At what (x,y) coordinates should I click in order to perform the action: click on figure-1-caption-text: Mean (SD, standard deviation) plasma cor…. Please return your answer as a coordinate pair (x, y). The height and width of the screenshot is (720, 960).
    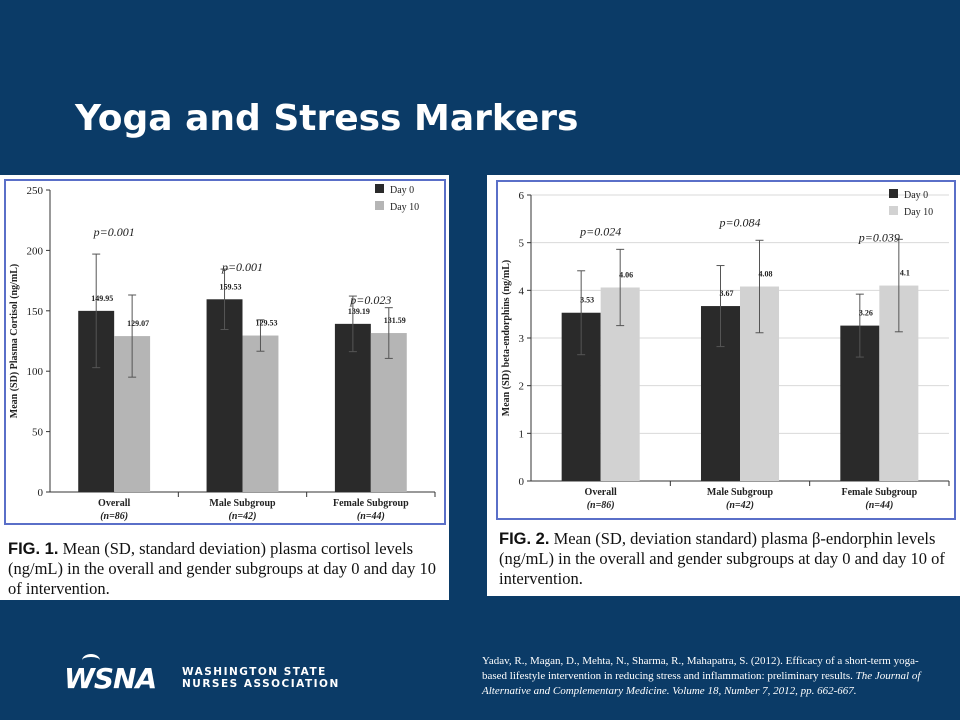
    Looking at the image, I should click on (222, 568).